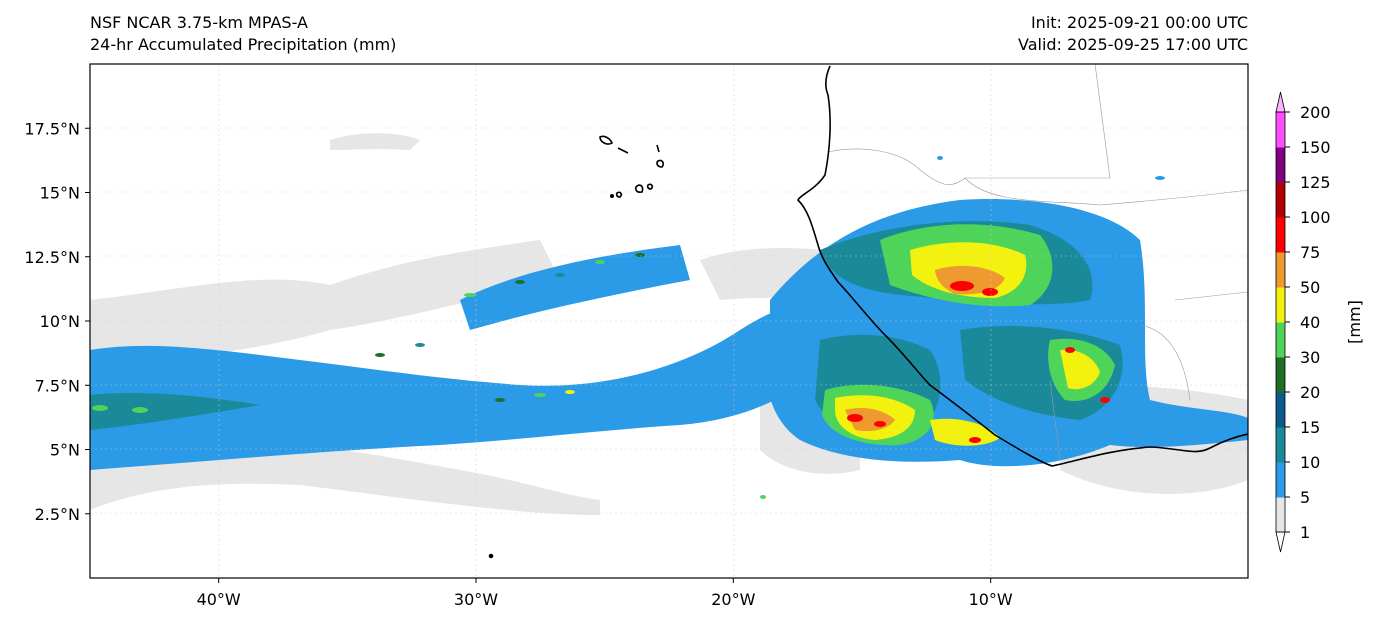 The height and width of the screenshot is (623, 1378). Describe the element at coordinates (1280, 102) in the screenshot. I see `colorbar-extend-max` at that location.